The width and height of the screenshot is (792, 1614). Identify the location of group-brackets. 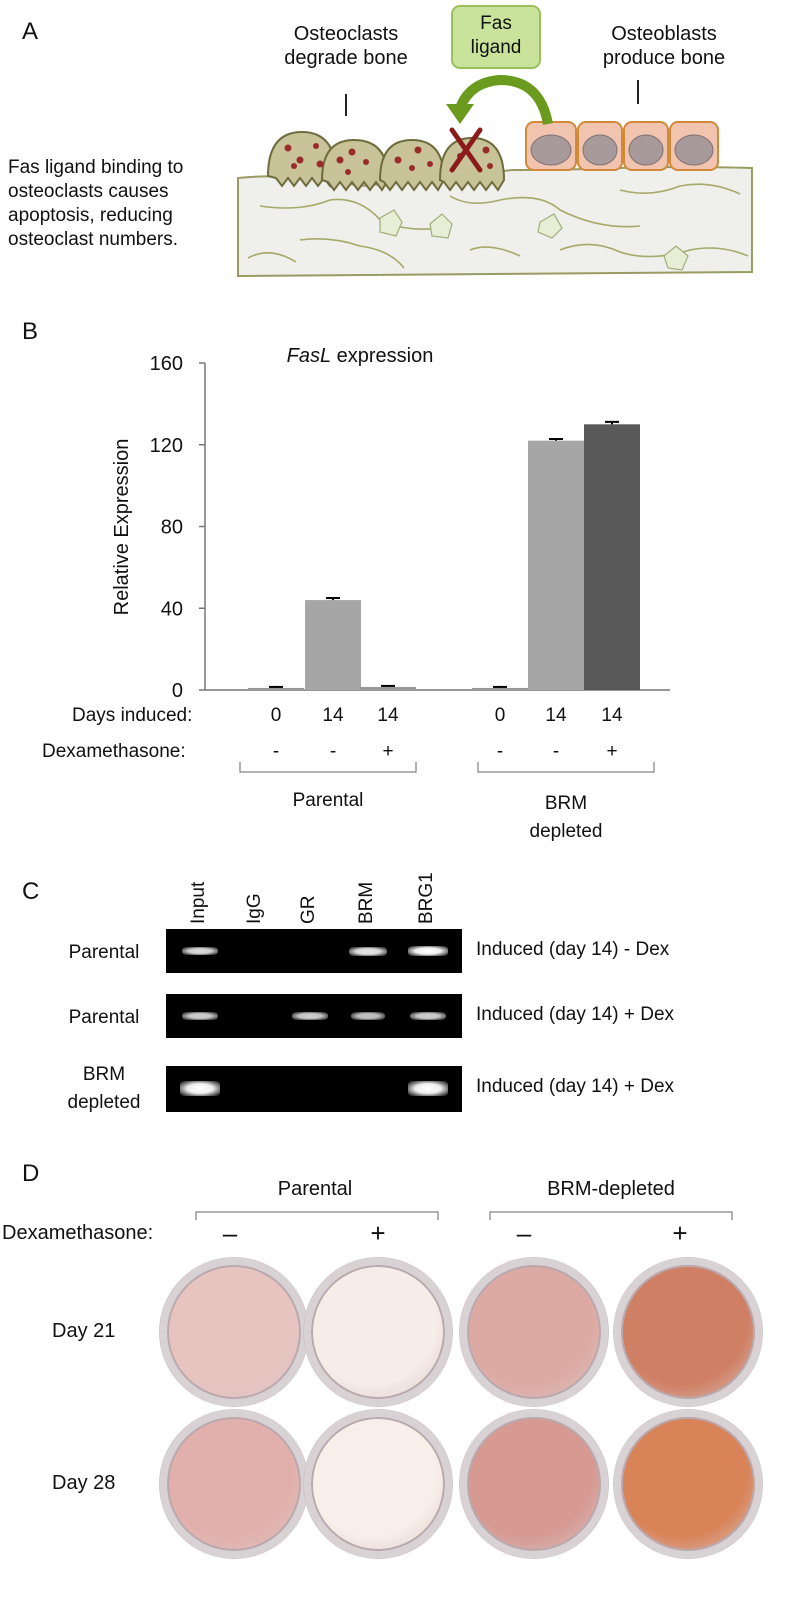
(447, 767).